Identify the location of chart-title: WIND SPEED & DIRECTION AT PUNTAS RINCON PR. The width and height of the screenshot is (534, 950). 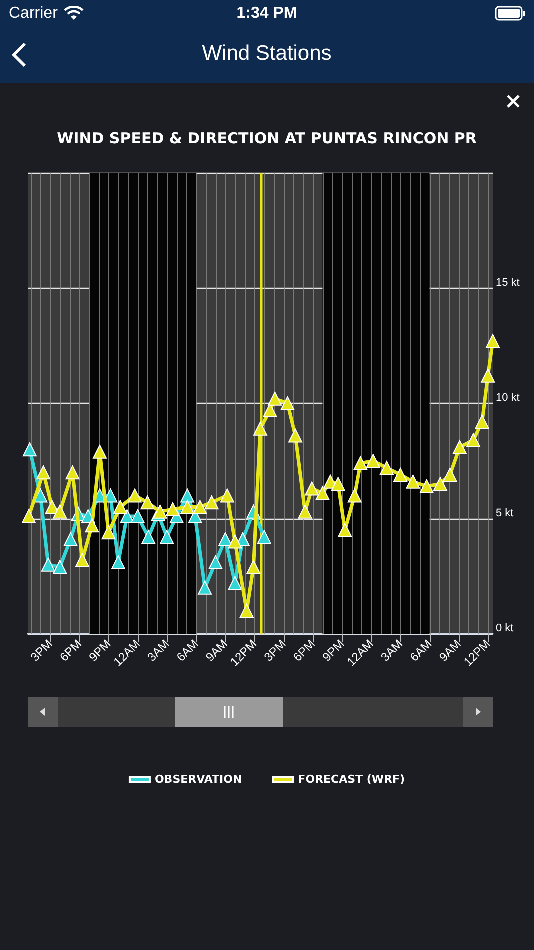
(267, 139).